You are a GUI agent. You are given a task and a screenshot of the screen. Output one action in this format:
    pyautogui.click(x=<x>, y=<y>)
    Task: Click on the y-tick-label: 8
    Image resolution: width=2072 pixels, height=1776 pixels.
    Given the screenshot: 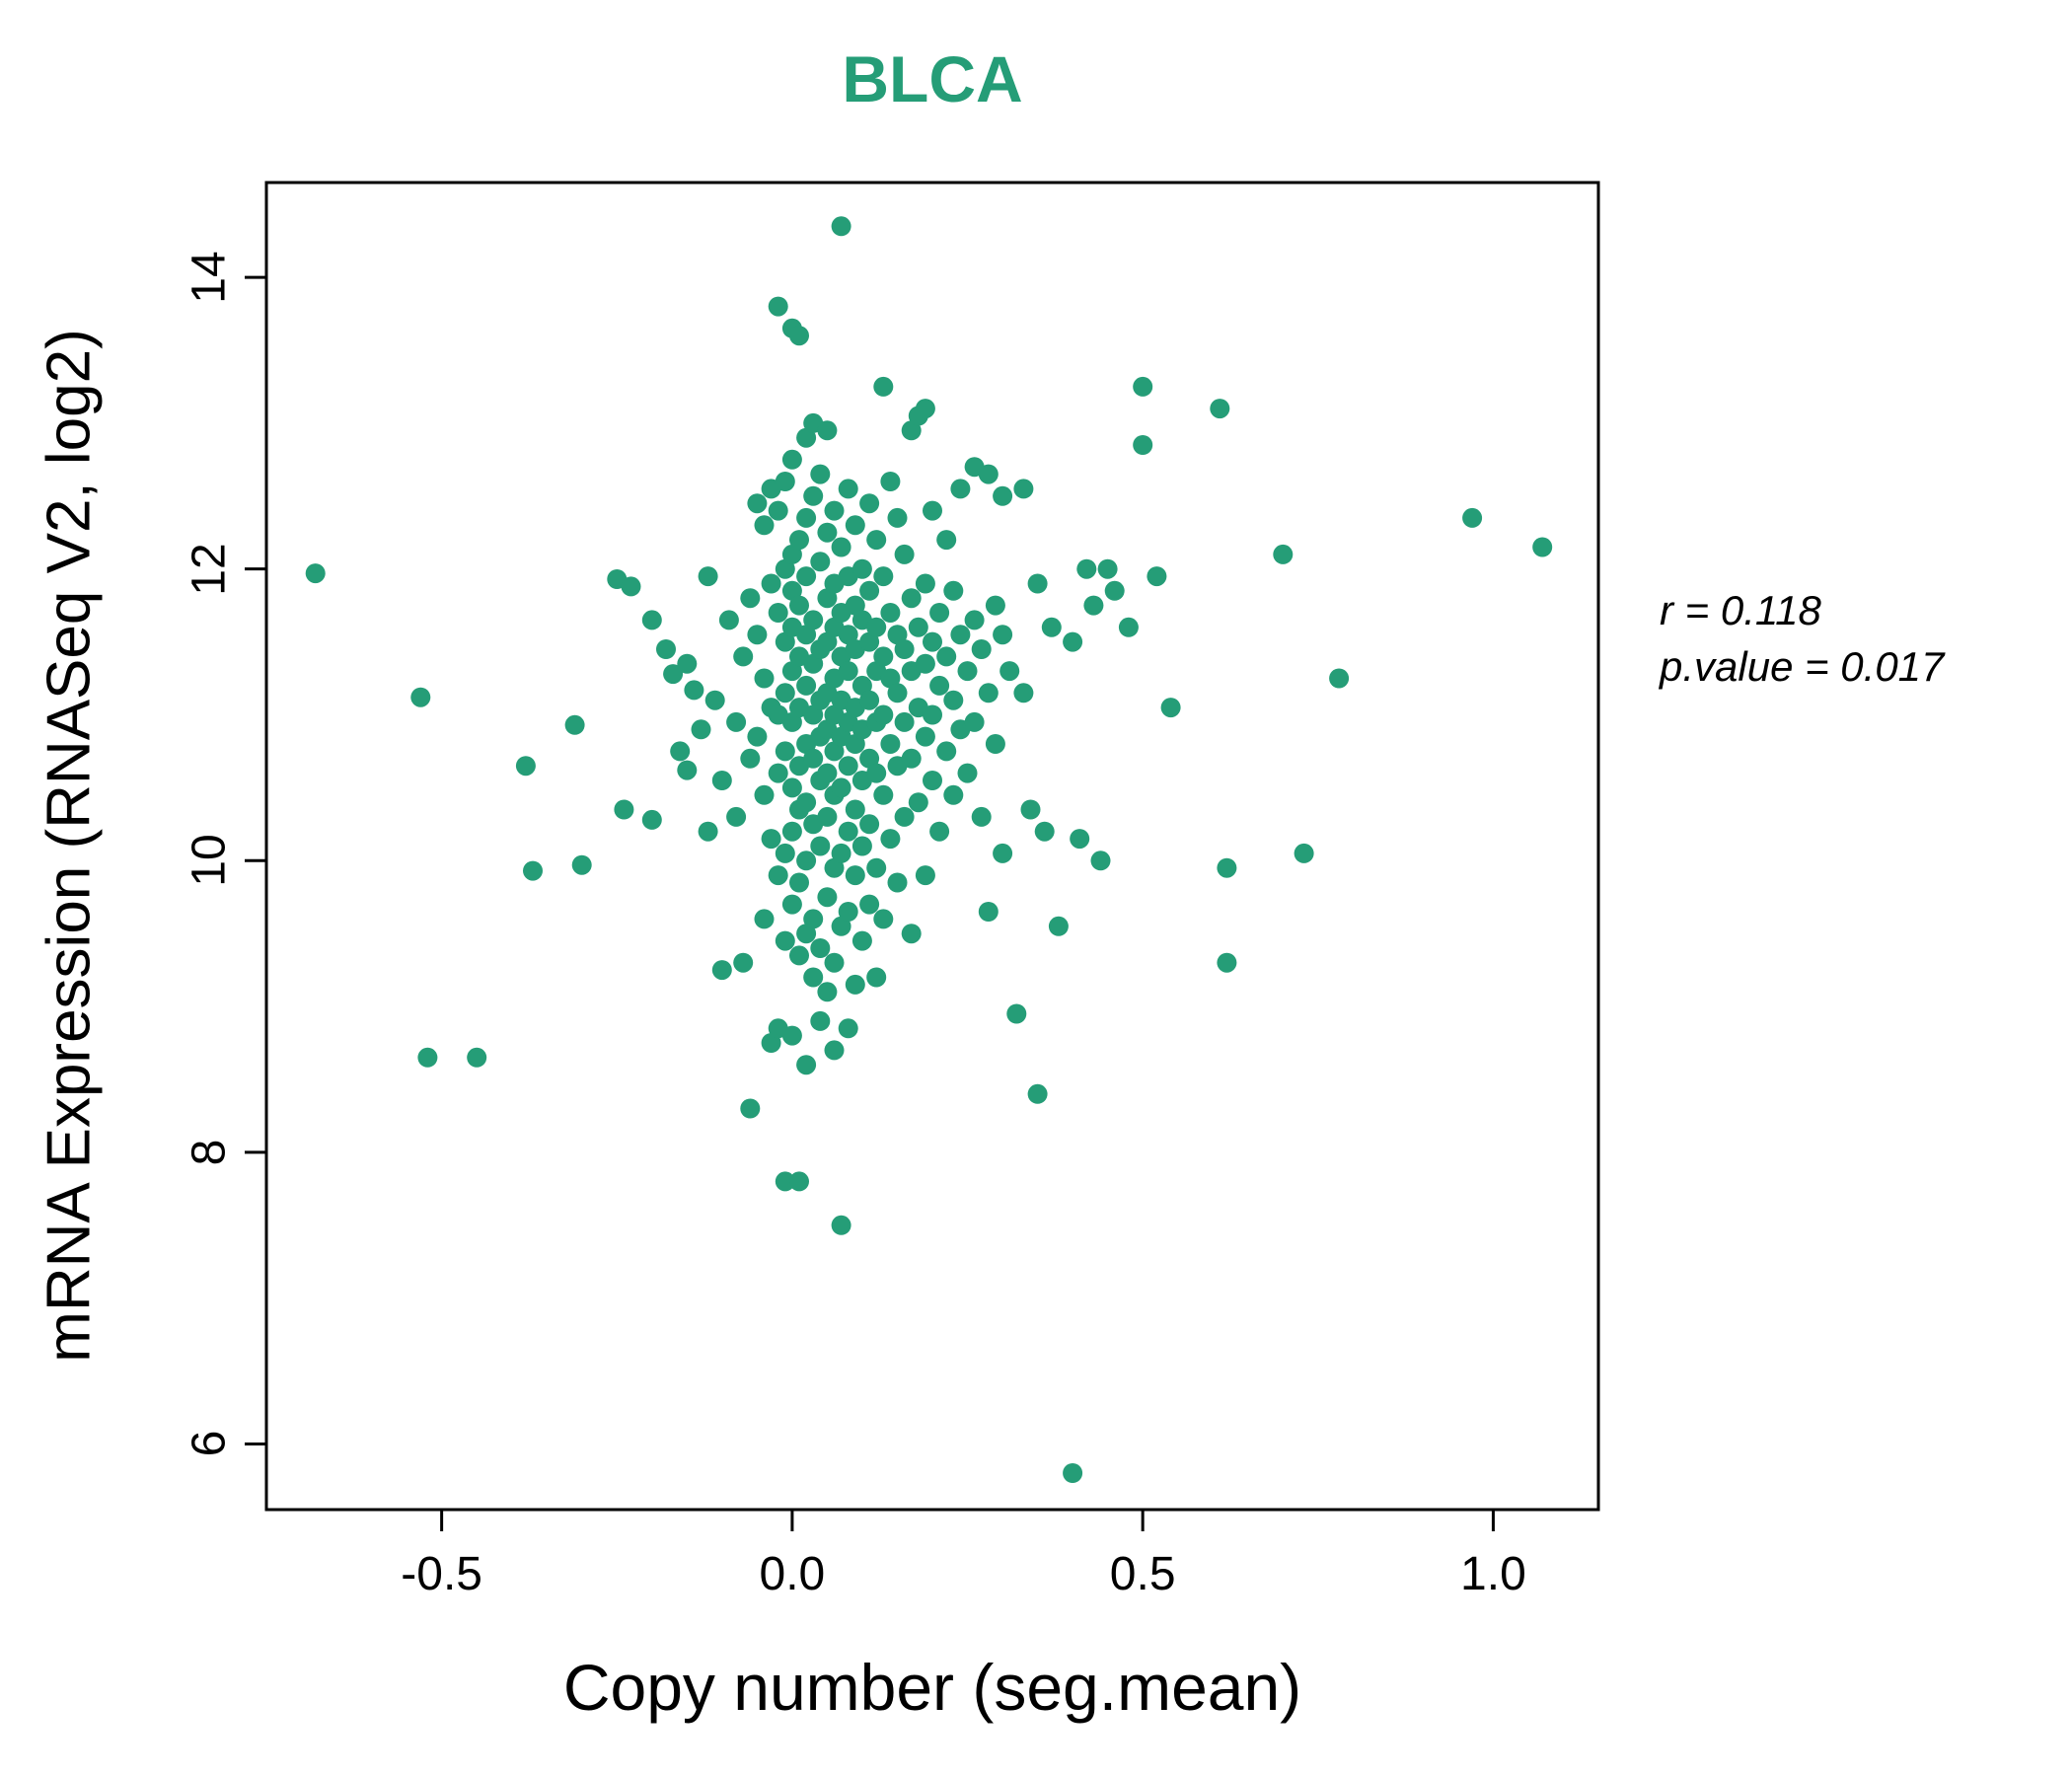 What is the action you would take?
    pyautogui.click(x=210, y=1152)
    